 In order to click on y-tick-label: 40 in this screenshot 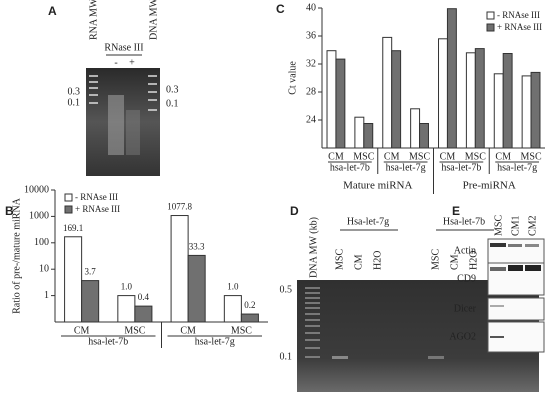, I will do `click(311, 7)`.